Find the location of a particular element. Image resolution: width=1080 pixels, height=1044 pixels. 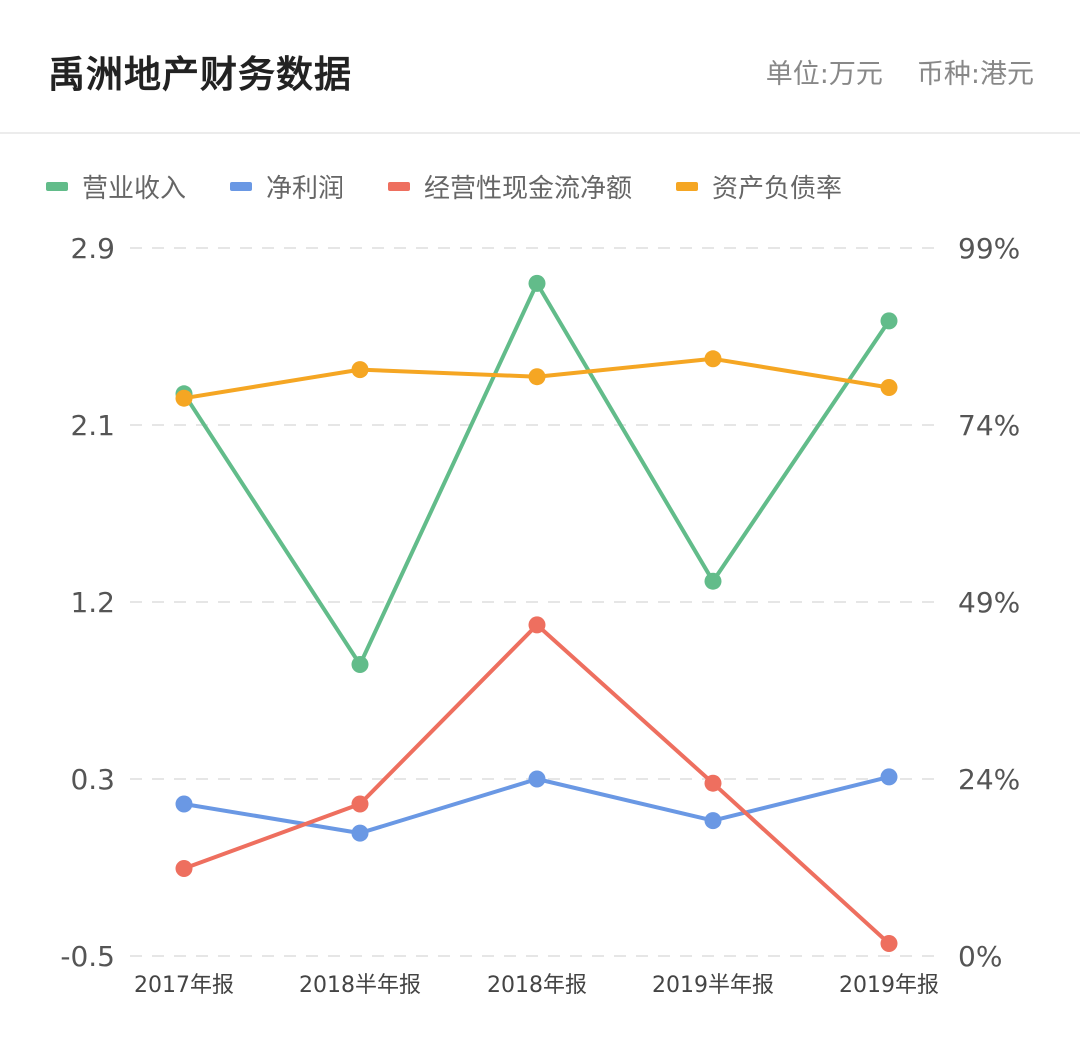

left-tick-label: 2.1 is located at coordinates (92, 425).